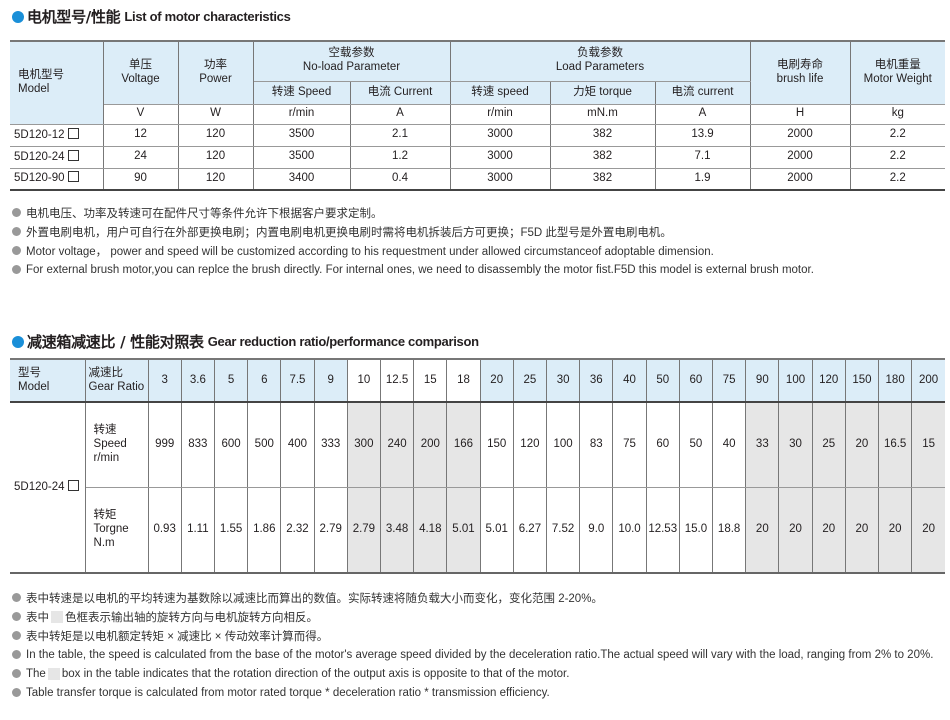 The width and height of the screenshot is (950, 720). Describe the element at coordinates (301, 179) in the screenshot. I see `data-cell: 3400` at that location.